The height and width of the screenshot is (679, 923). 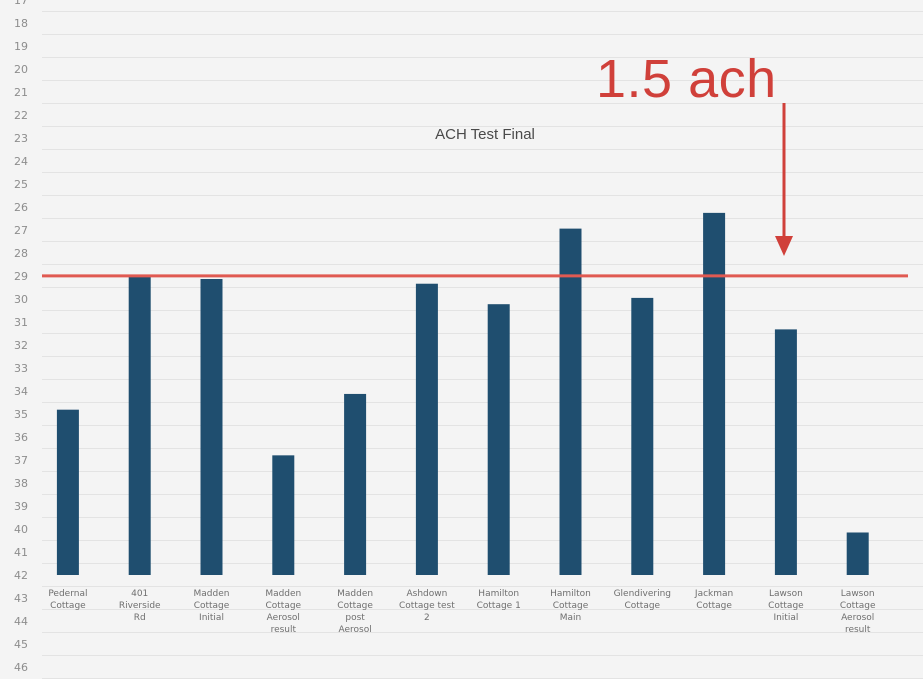 I want to click on x-tick-label-line: 2, so click(x=427, y=618).